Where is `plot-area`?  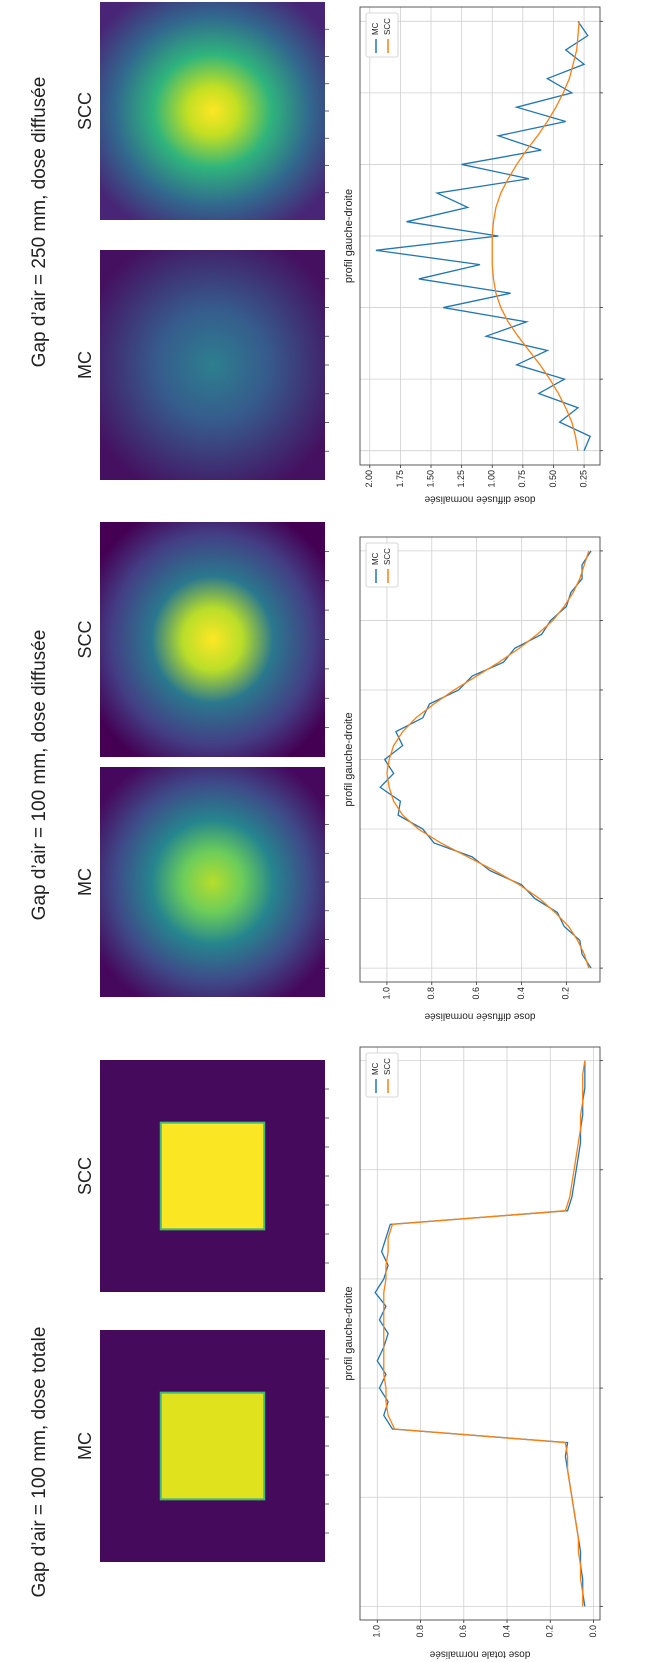 plot-area is located at coordinates (480, 1333).